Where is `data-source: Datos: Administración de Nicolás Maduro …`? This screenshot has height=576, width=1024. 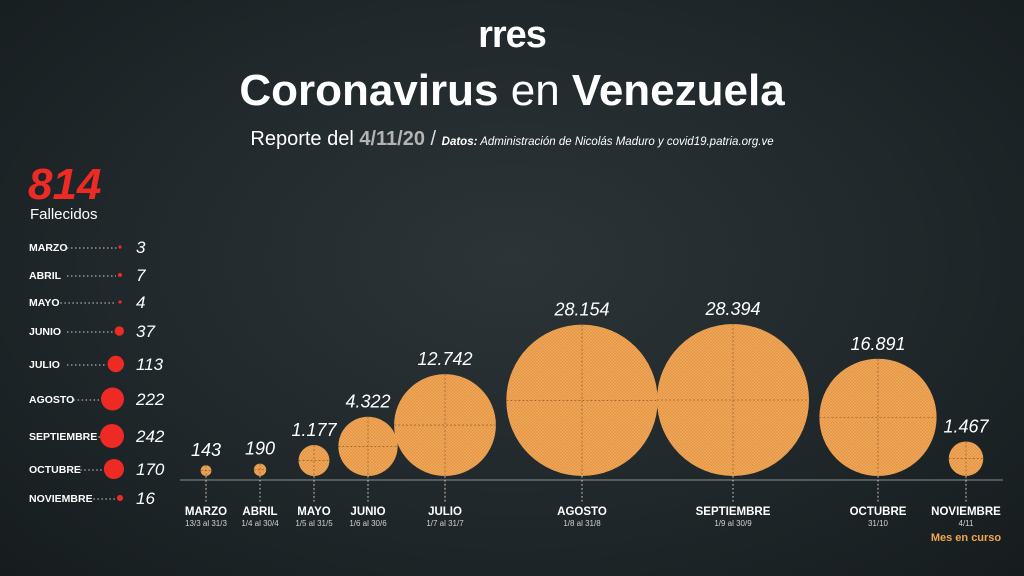 data-source: Datos: Administración de Nicolás Maduro … is located at coordinates (608, 142).